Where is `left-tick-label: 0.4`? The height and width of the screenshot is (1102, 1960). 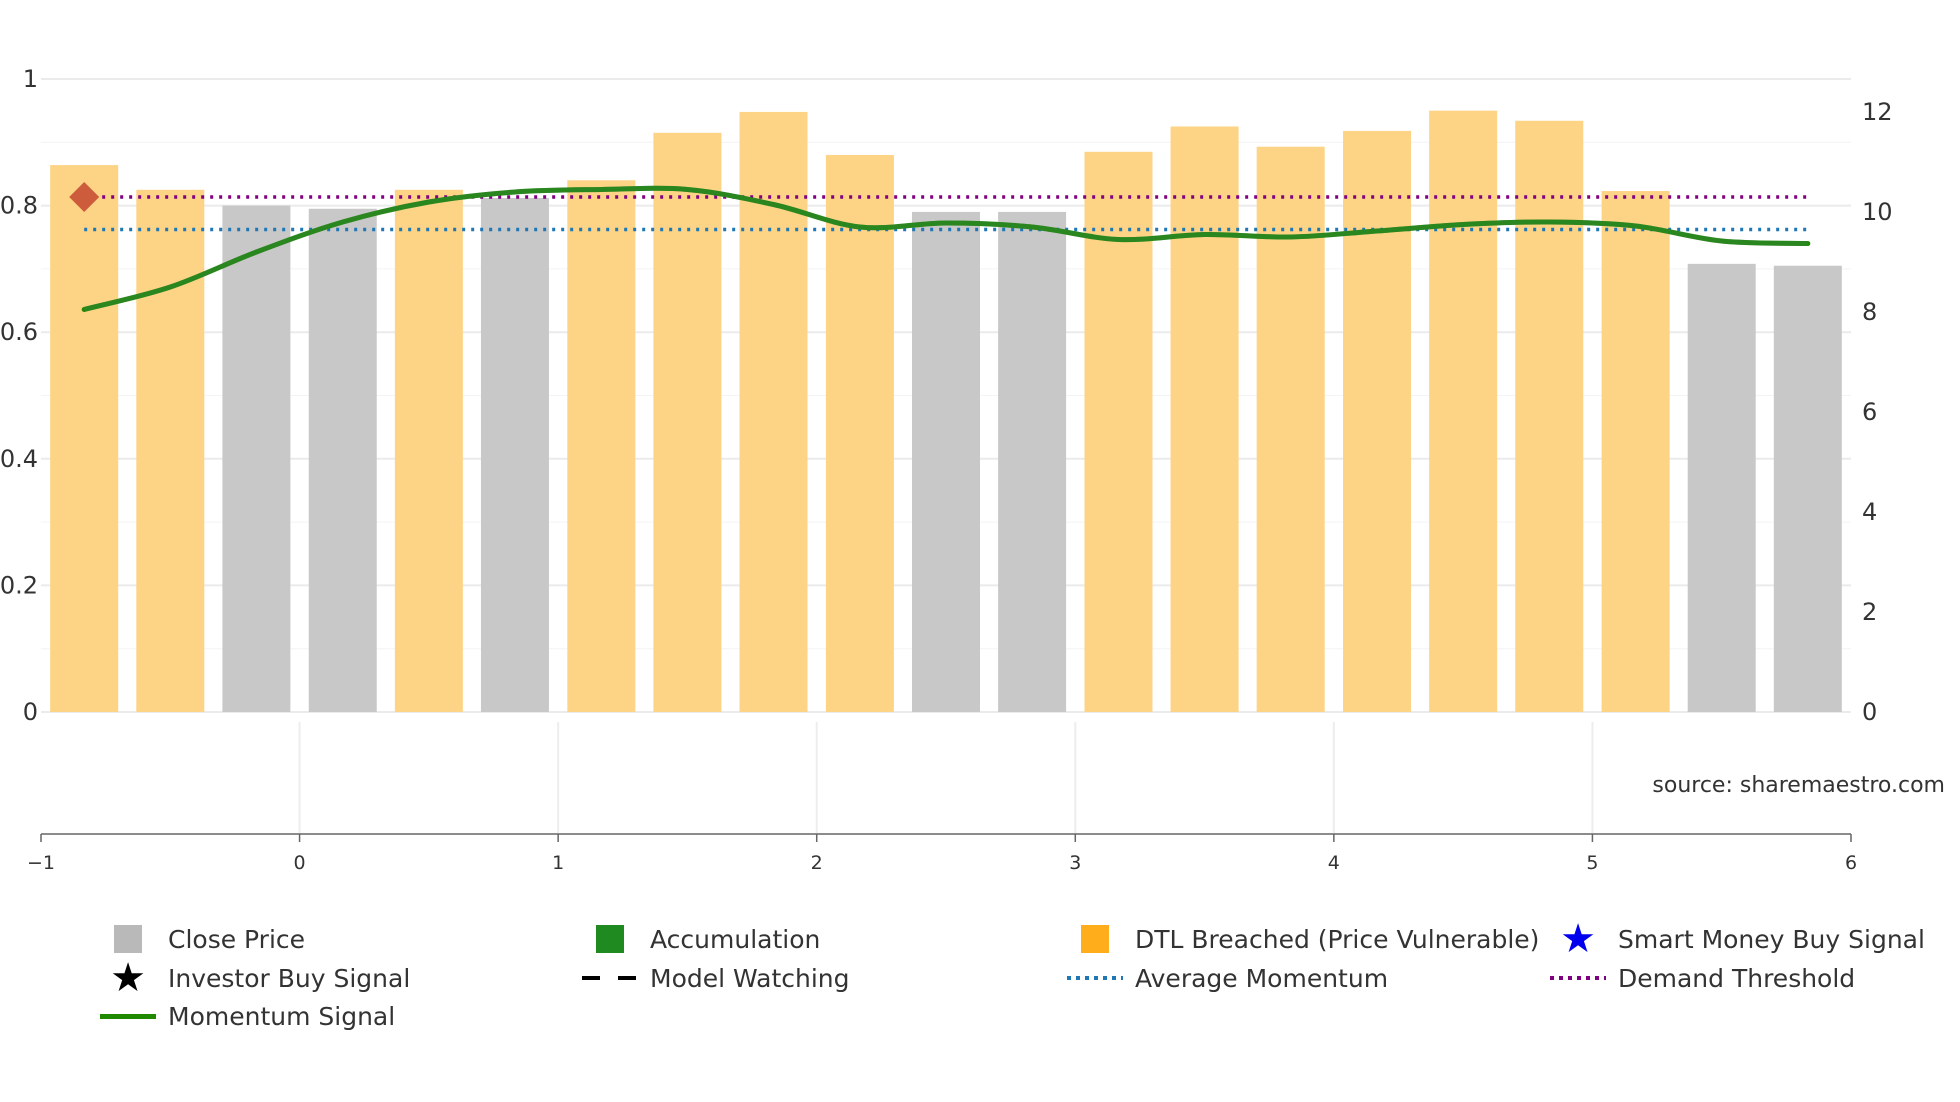 left-tick-label: 0.4 is located at coordinates (19, 459).